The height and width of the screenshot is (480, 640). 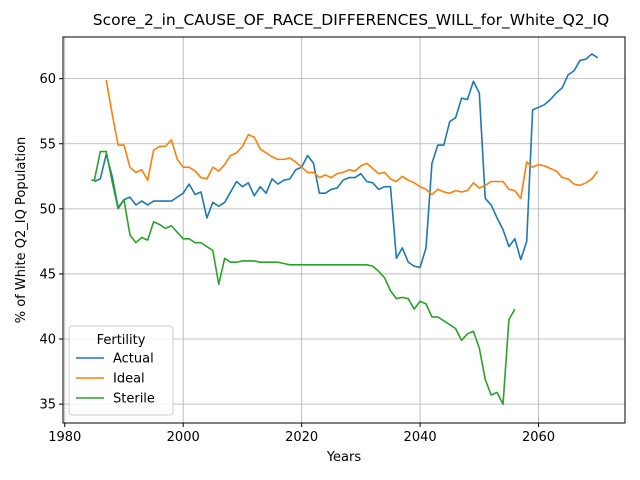 What do you see at coordinates (121, 340) in the screenshot?
I see `legend-title: Fertility` at bounding box center [121, 340].